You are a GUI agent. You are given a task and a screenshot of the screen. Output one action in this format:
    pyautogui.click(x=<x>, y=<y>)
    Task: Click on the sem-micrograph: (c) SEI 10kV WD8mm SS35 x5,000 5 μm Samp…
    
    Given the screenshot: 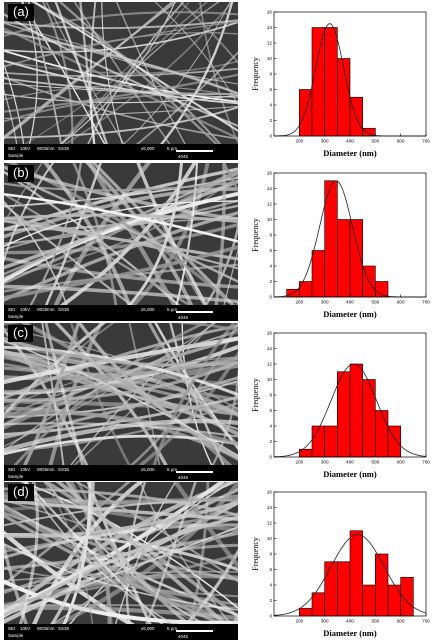 What is the action you would take?
    pyautogui.click(x=121, y=402)
    